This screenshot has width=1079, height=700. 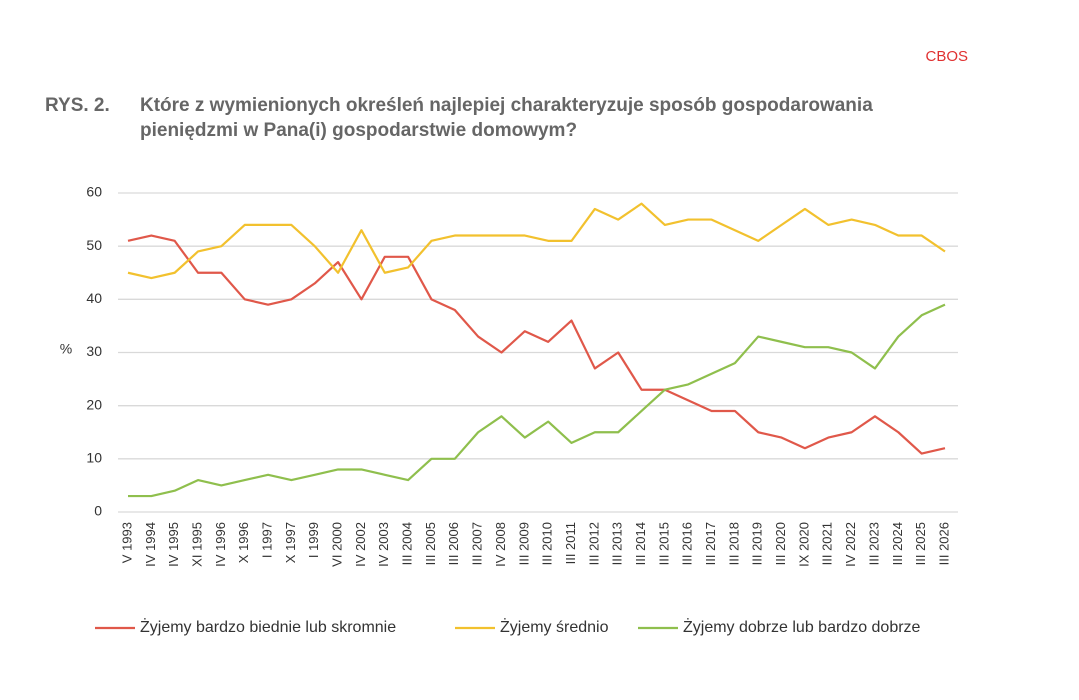 I want to click on x-tick-label: III 2025, so click(x=920, y=543).